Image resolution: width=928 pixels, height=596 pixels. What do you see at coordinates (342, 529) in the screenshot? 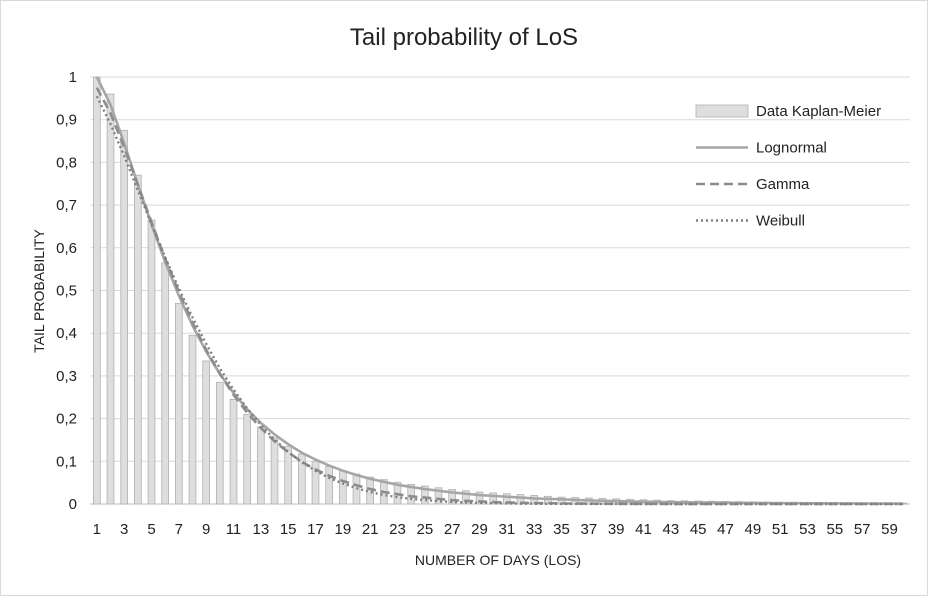
I see `x-tick-label: 19` at bounding box center [342, 529].